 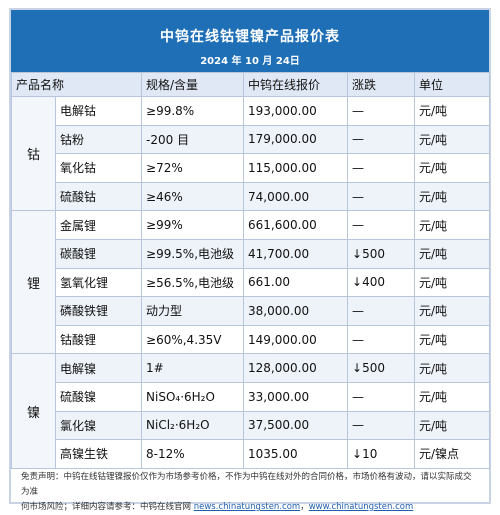 What do you see at coordinates (250, 37) in the screenshot?
I see `sheet-title: 中钨在线钴锂镍产品报价表` at bounding box center [250, 37].